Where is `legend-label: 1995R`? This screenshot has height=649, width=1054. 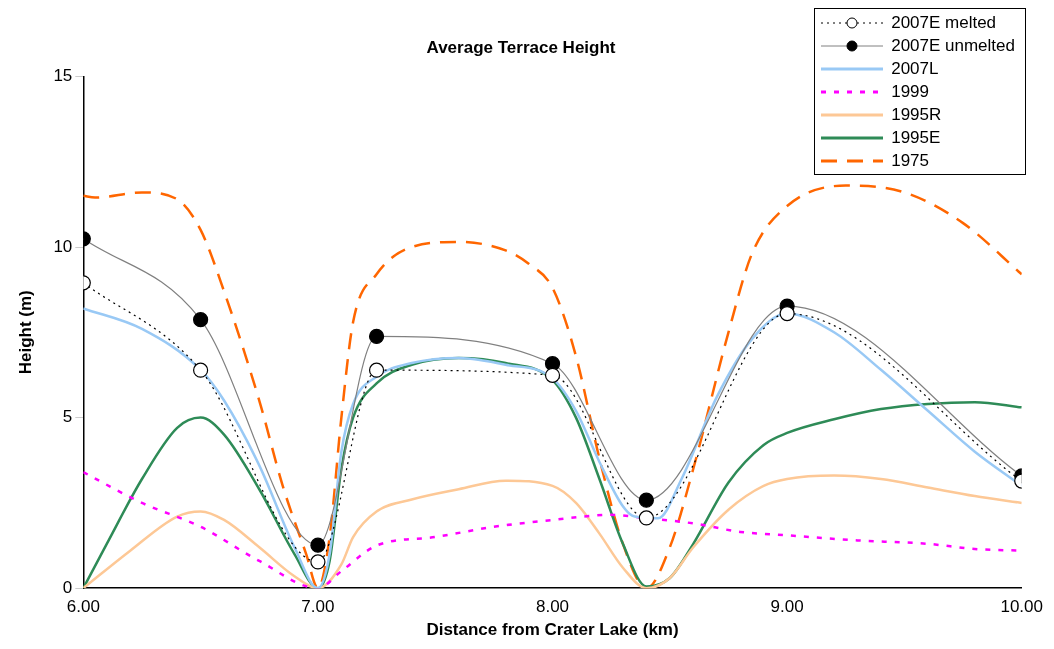
legend-label: 1995R is located at coordinates (916, 115).